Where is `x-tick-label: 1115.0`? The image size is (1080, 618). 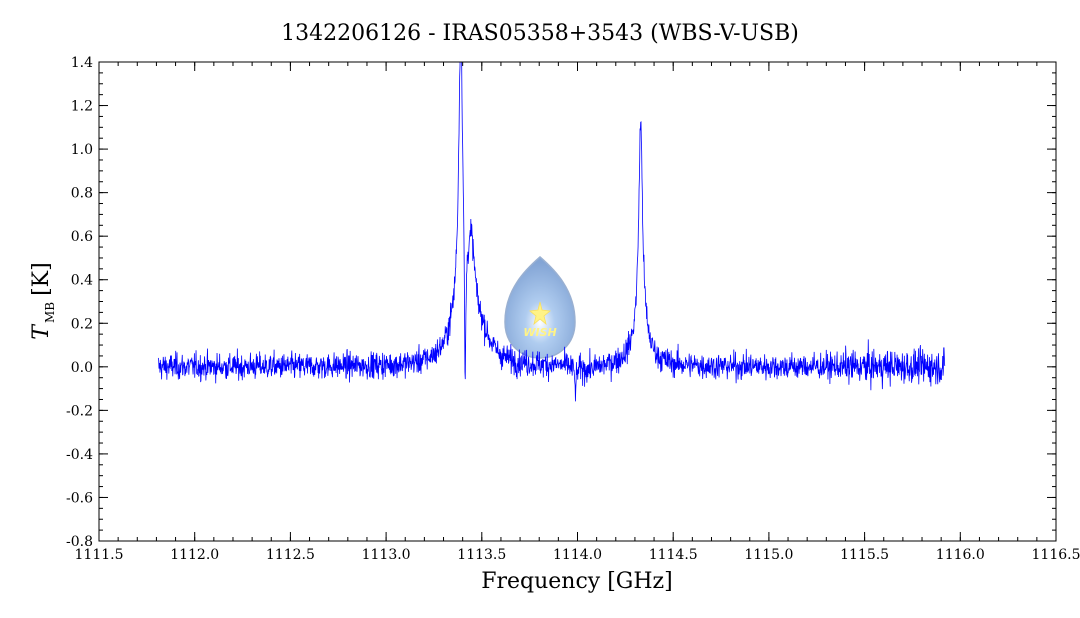 x-tick-label: 1115.0 is located at coordinates (768, 555).